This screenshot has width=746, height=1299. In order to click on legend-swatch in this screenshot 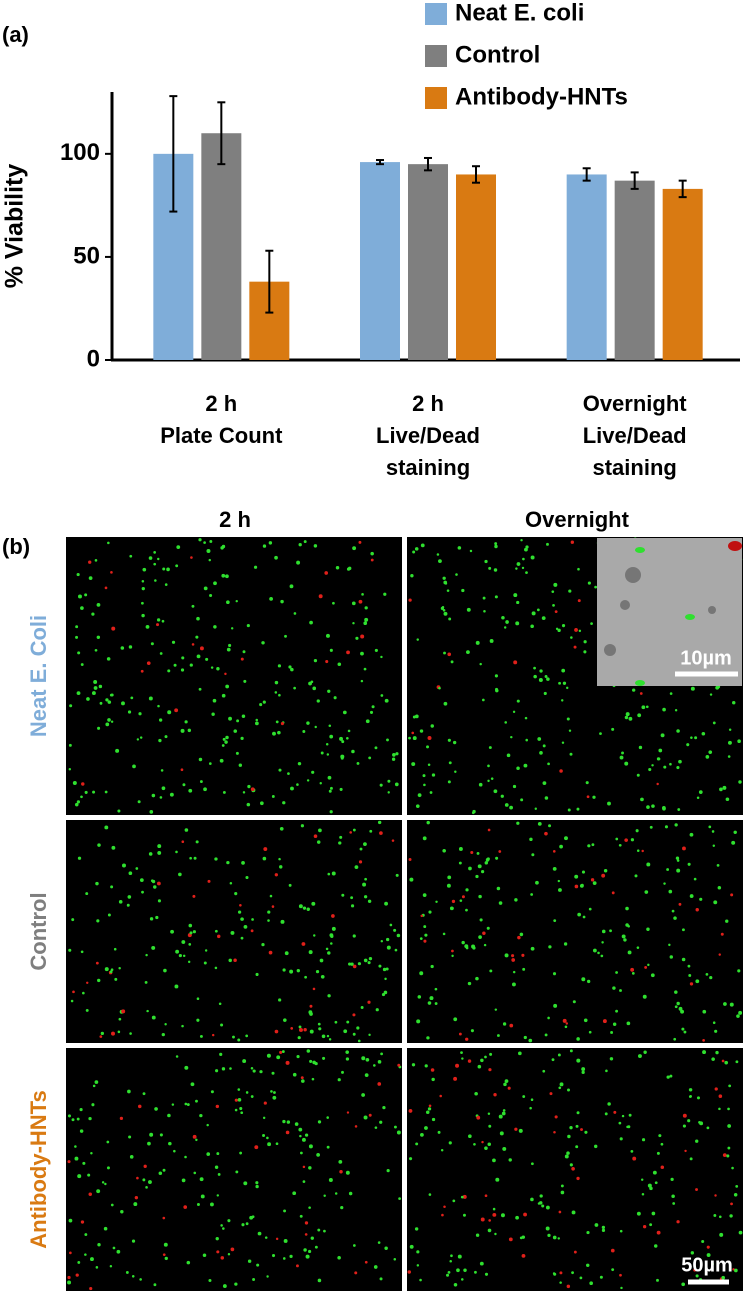, I will do `click(436, 56)`.